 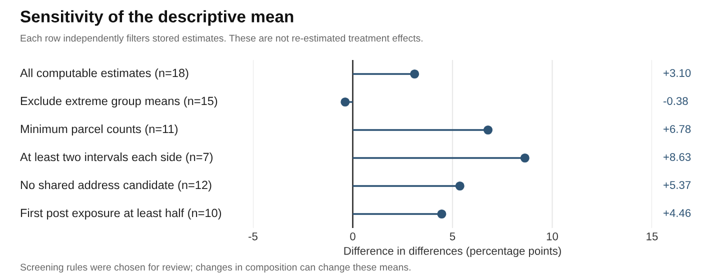 What do you see at coordinates (452, 252) in the screenshot?
I see `x-axis-title: Difference in differences (percentage points)` at bounding box center [452, 252].